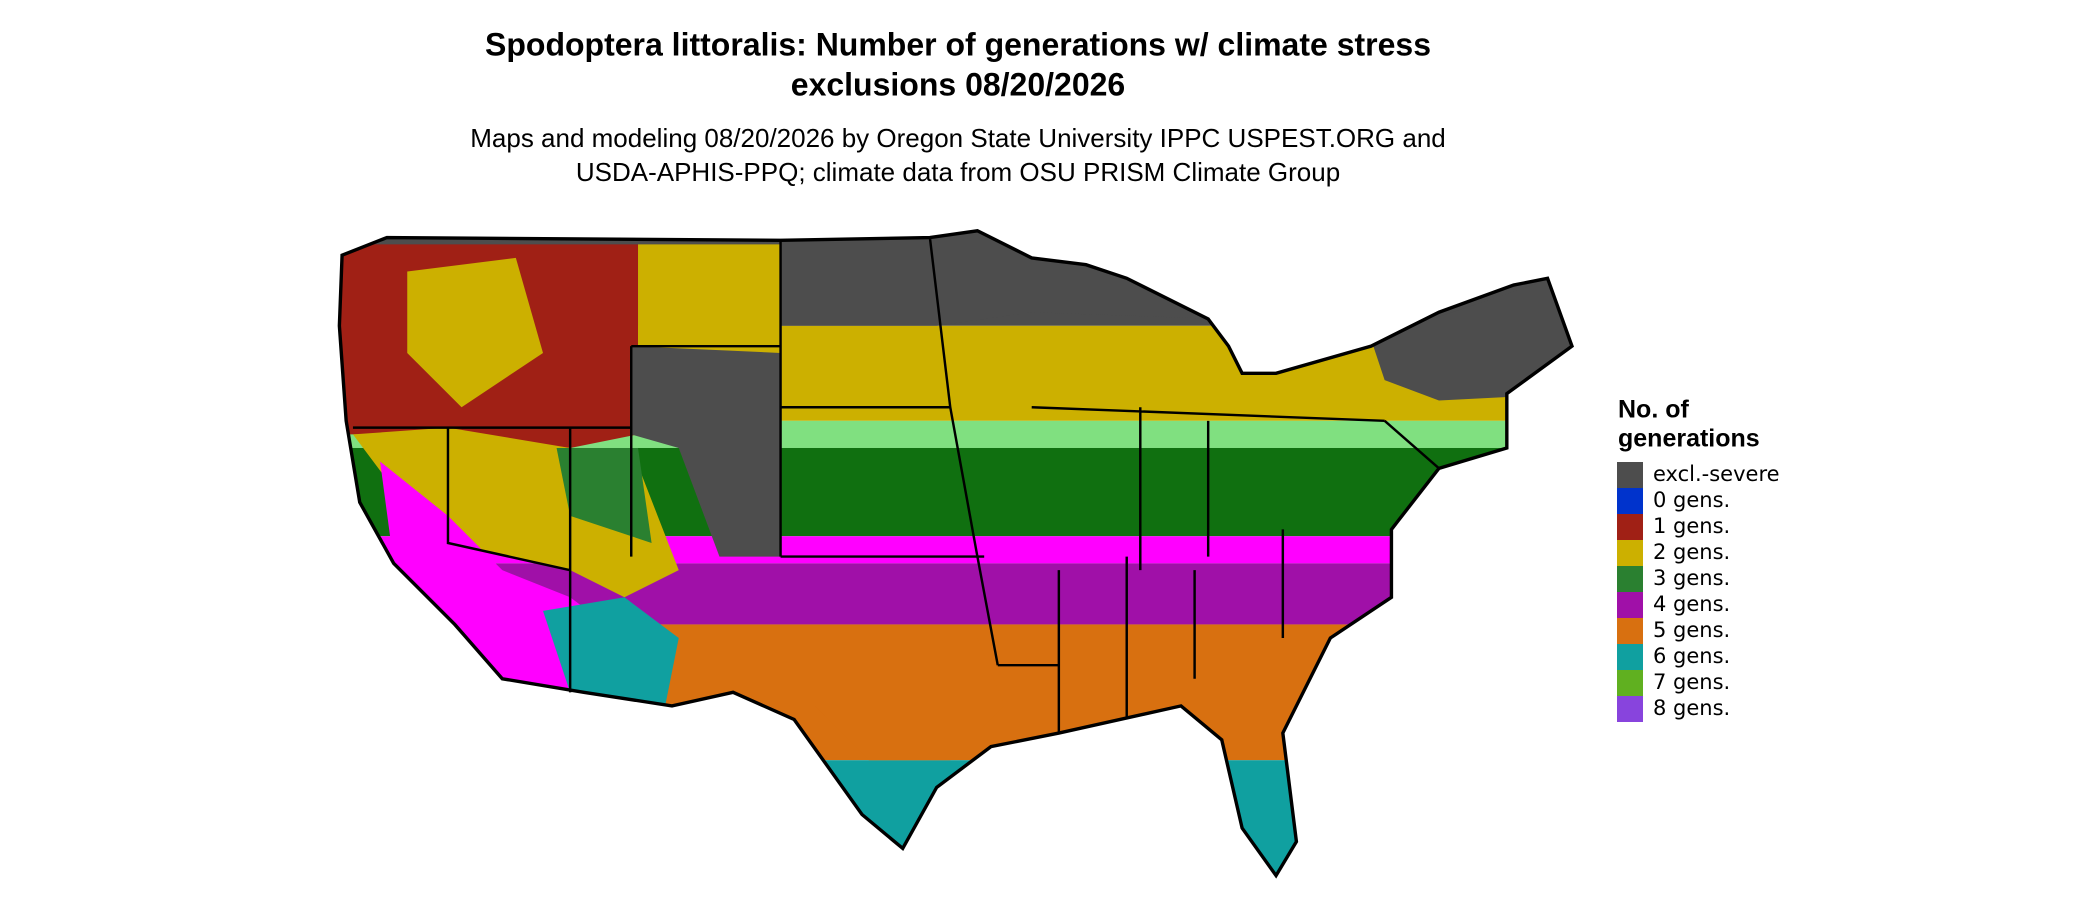 This screenshot has height=897, width=2100. I want to click on legend-label: 1 gens., so click(1691, 526).